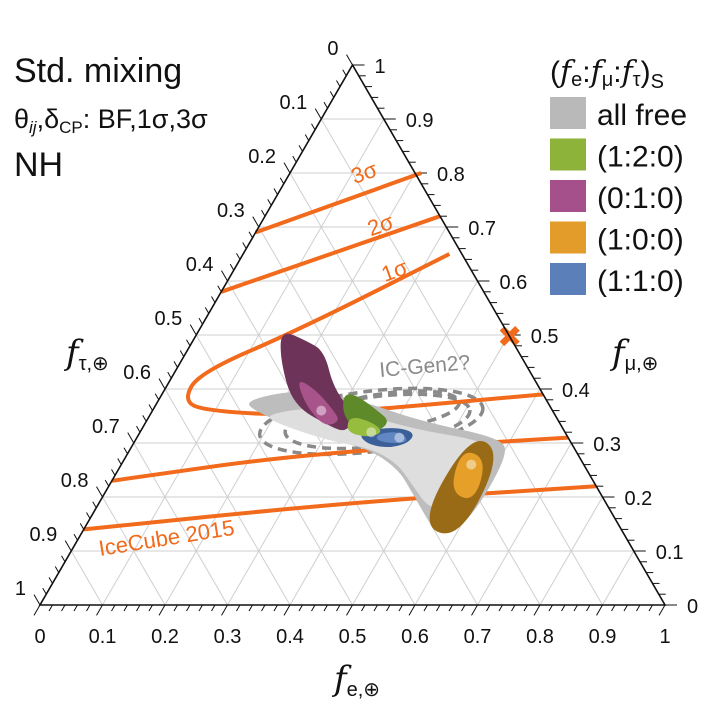  Describe the element at coordinates (391, 437) in the screenshot. I see `region-1-1-0-1sigma` at that location.